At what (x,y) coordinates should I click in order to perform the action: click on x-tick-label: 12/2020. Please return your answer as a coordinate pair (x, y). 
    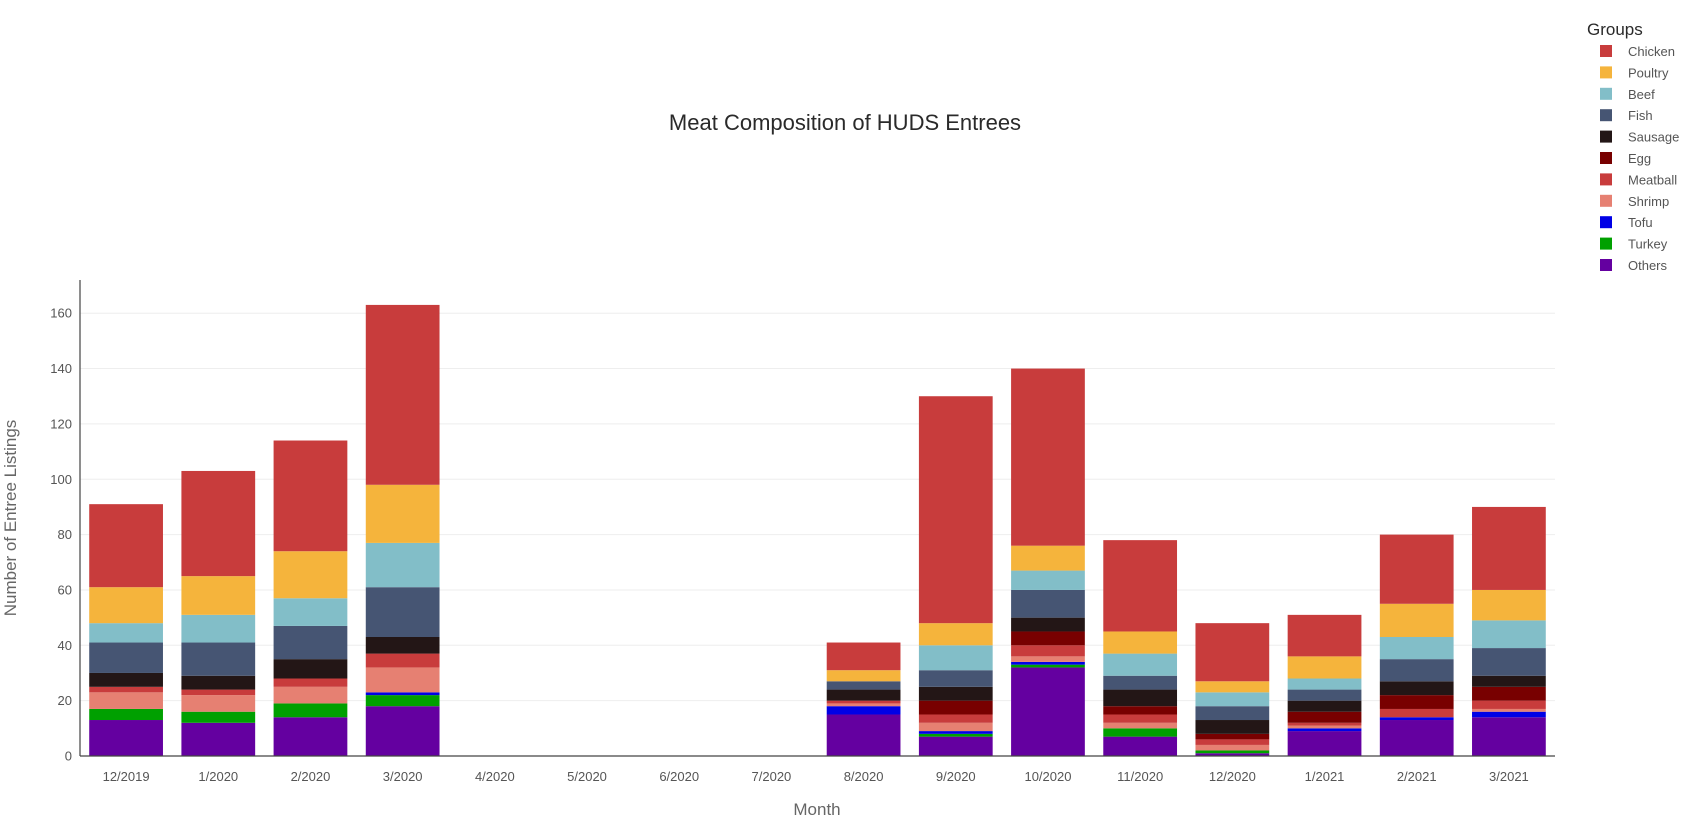
    Looking at the image, I should click on (1232, 776).